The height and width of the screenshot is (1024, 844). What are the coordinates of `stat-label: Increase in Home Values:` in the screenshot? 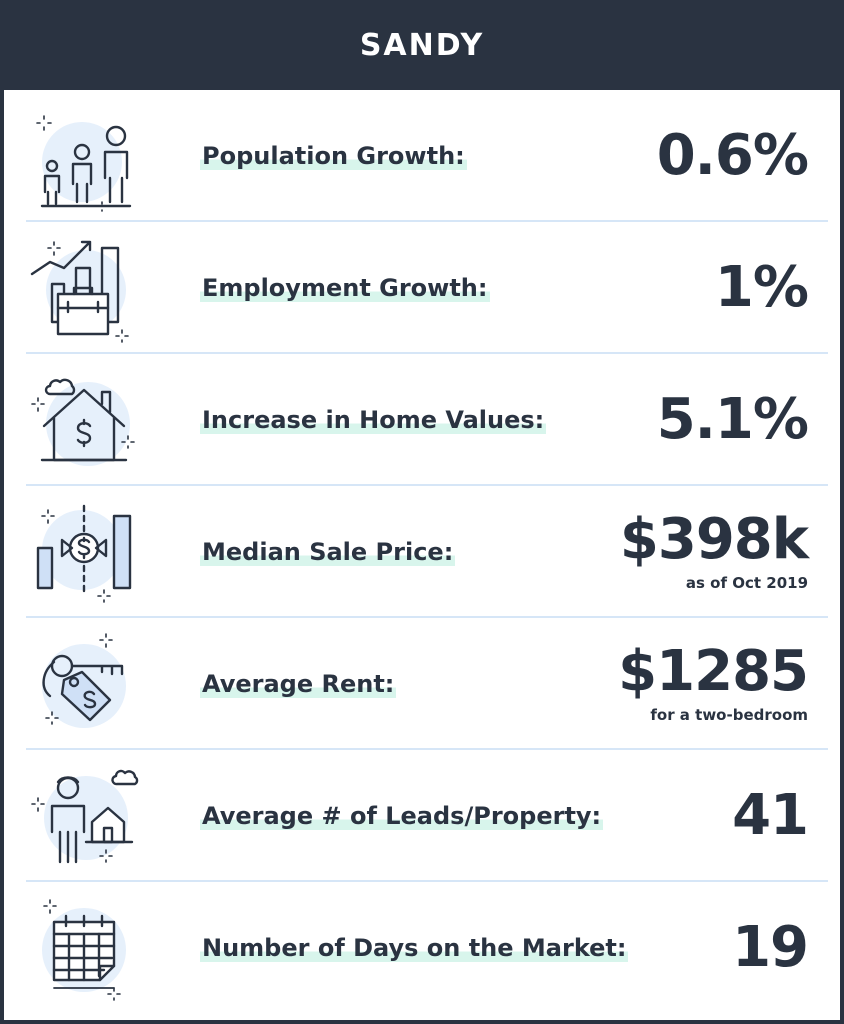 It's located at (373, 420).